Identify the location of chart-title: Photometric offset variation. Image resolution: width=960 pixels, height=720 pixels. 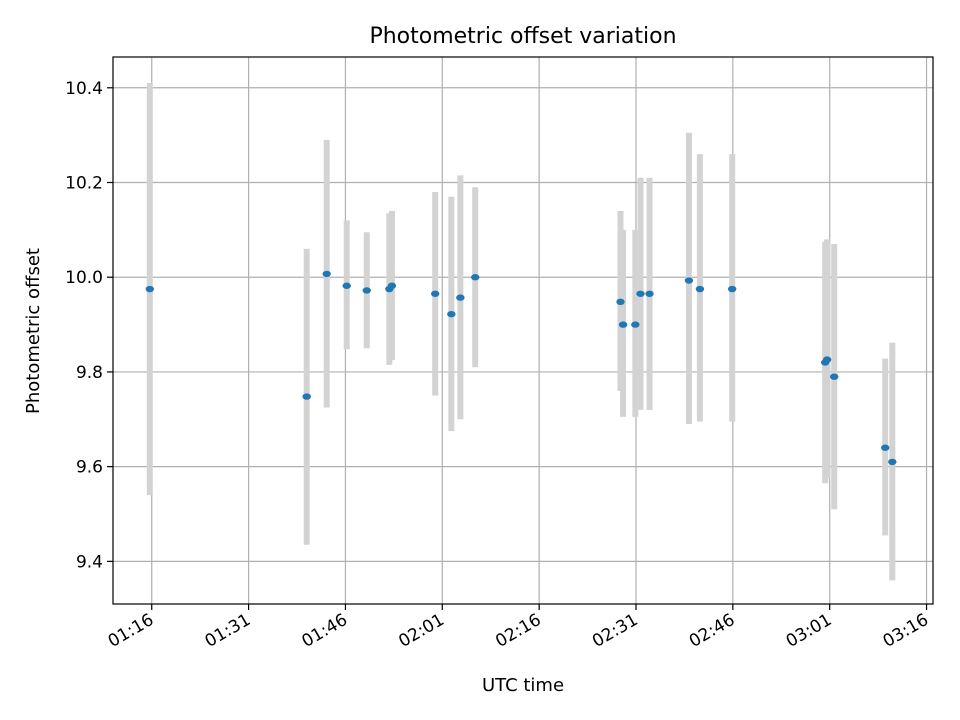
(522, 36).